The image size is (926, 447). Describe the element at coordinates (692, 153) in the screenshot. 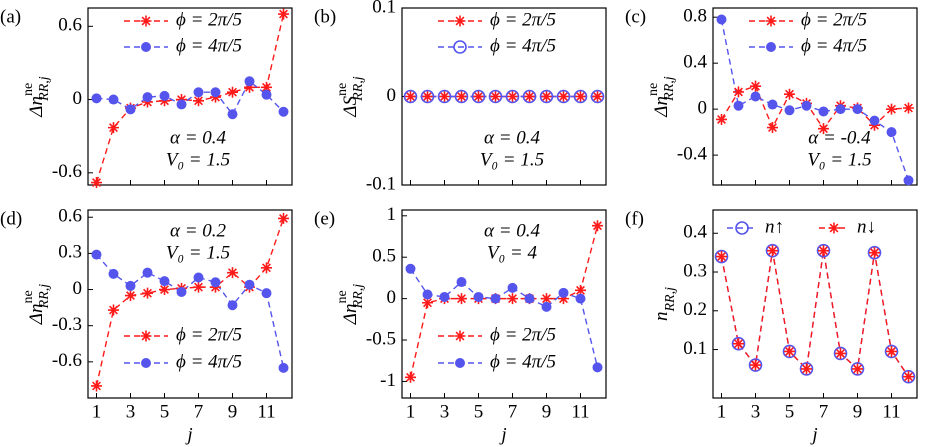

I see `y-tick-label: -0.4` at that location.